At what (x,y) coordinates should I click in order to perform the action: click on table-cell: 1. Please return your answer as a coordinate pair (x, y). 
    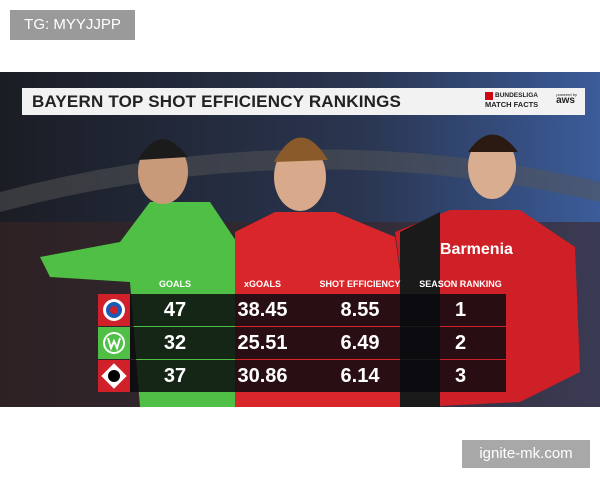
    Looking at the image, I should click on (460, 309).